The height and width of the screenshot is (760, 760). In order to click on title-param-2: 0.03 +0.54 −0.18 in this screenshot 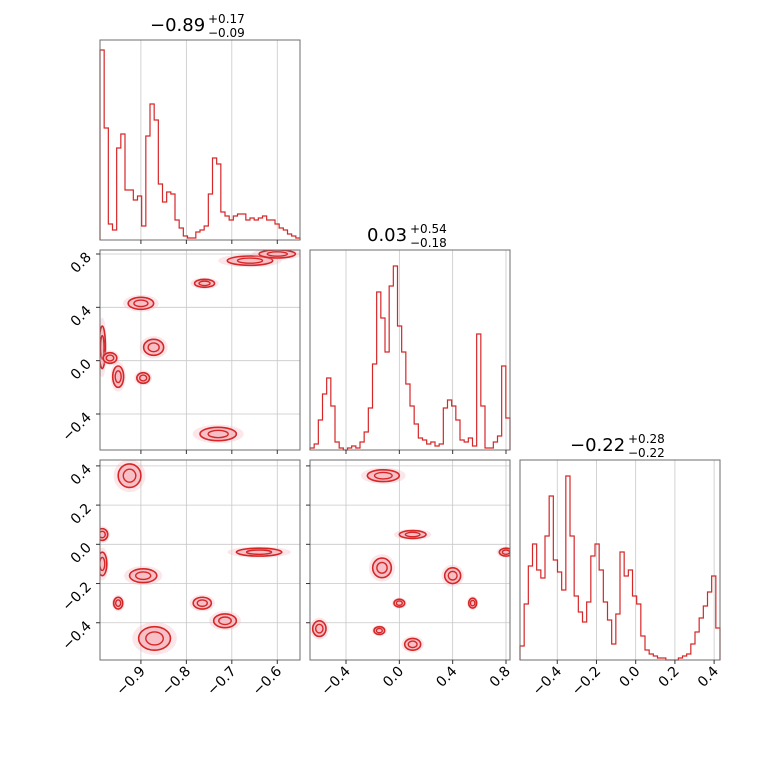, I will do `click(407, 236)`.